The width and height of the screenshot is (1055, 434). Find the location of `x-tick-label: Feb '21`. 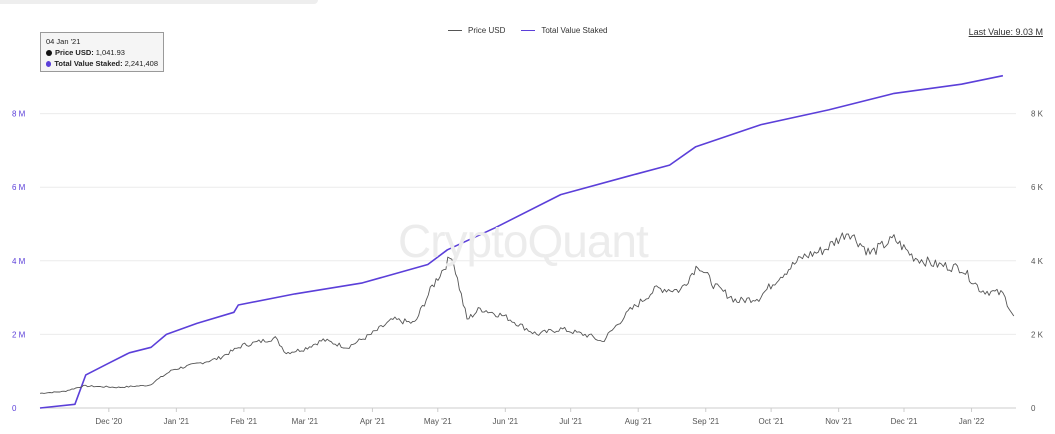

x-tick-label: Feb '21 is located at coordinates (244, 421).